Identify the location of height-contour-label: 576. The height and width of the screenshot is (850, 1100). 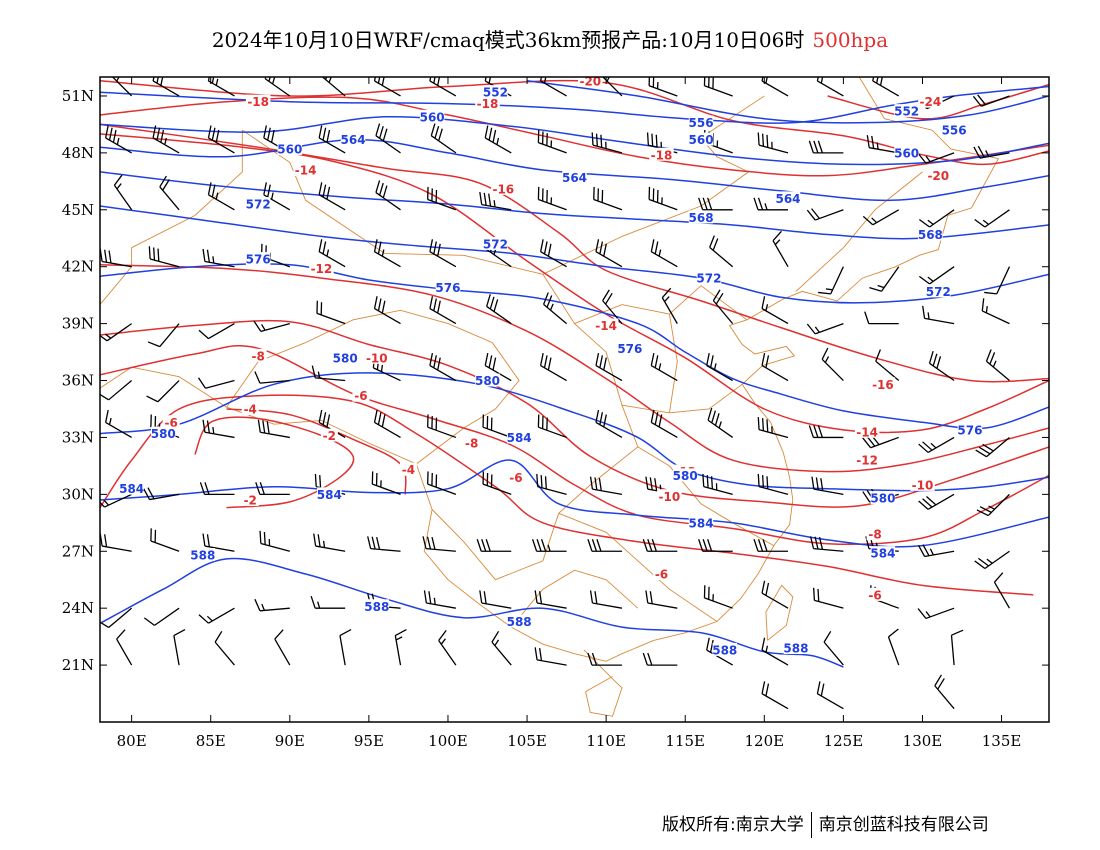
(447, 288).